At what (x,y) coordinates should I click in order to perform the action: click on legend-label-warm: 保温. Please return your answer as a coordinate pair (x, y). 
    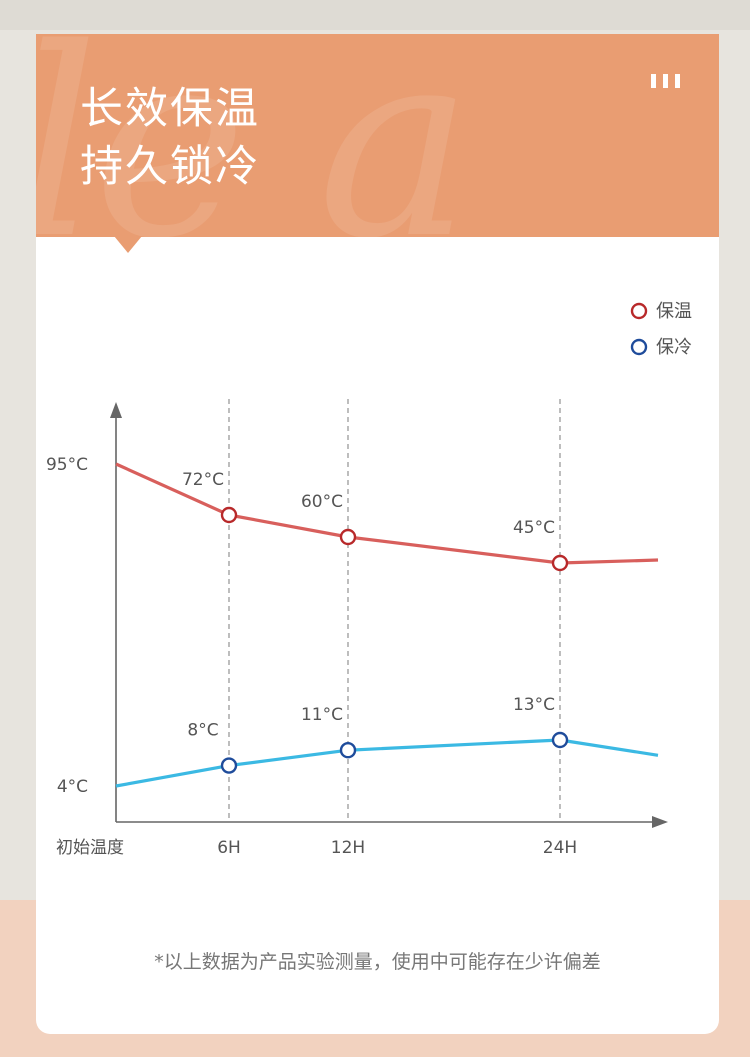
    Looking at the image, I should click on (674, 311).